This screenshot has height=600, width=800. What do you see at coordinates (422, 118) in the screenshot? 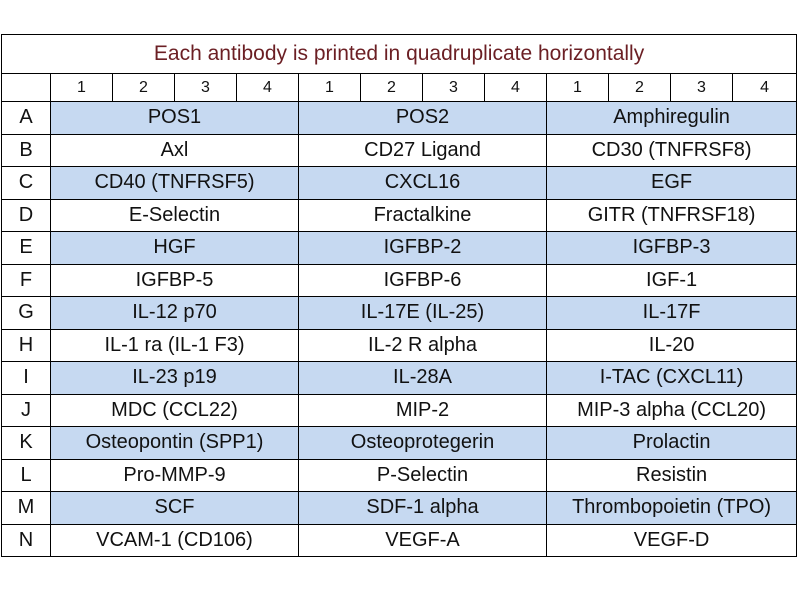
I see `antibody-cell: POS2` at bounding box center [422, 118].